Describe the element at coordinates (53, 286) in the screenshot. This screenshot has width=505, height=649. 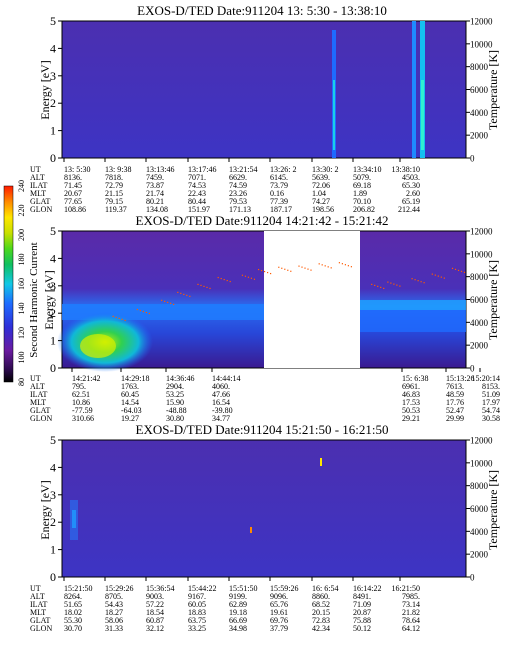
I see `panel-2-ytick-label: 3` at that location.